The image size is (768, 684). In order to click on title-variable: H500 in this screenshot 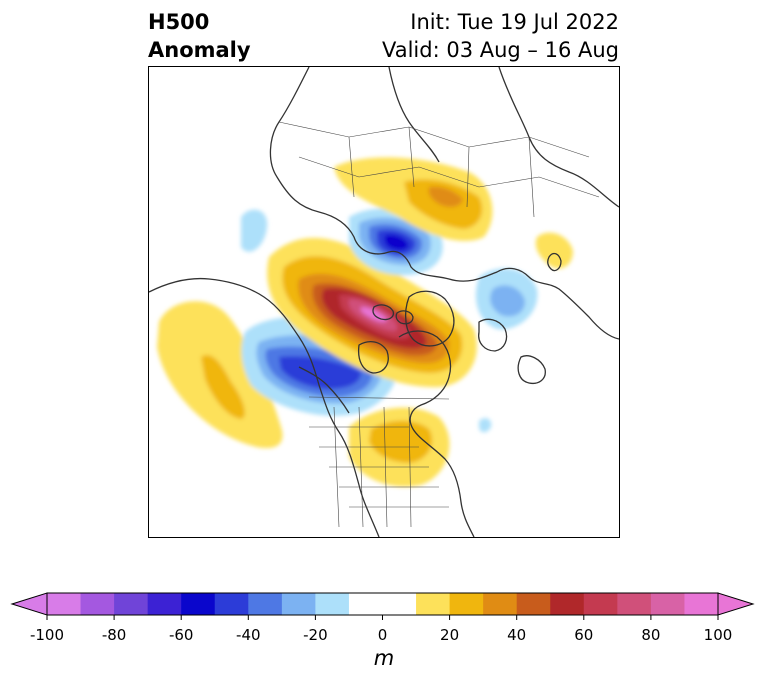, I will do `click(179, 22)`.